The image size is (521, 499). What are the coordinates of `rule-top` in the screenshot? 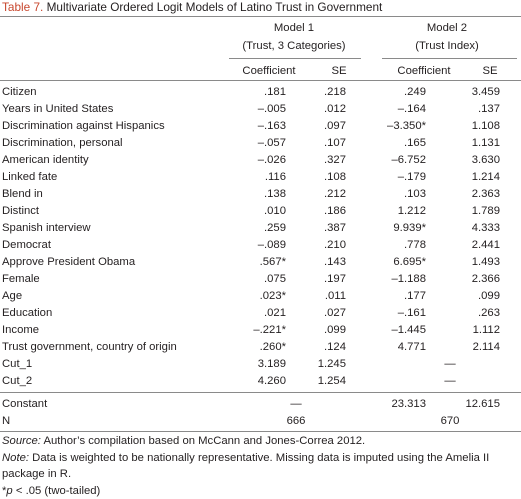 It's located at (260, 16).